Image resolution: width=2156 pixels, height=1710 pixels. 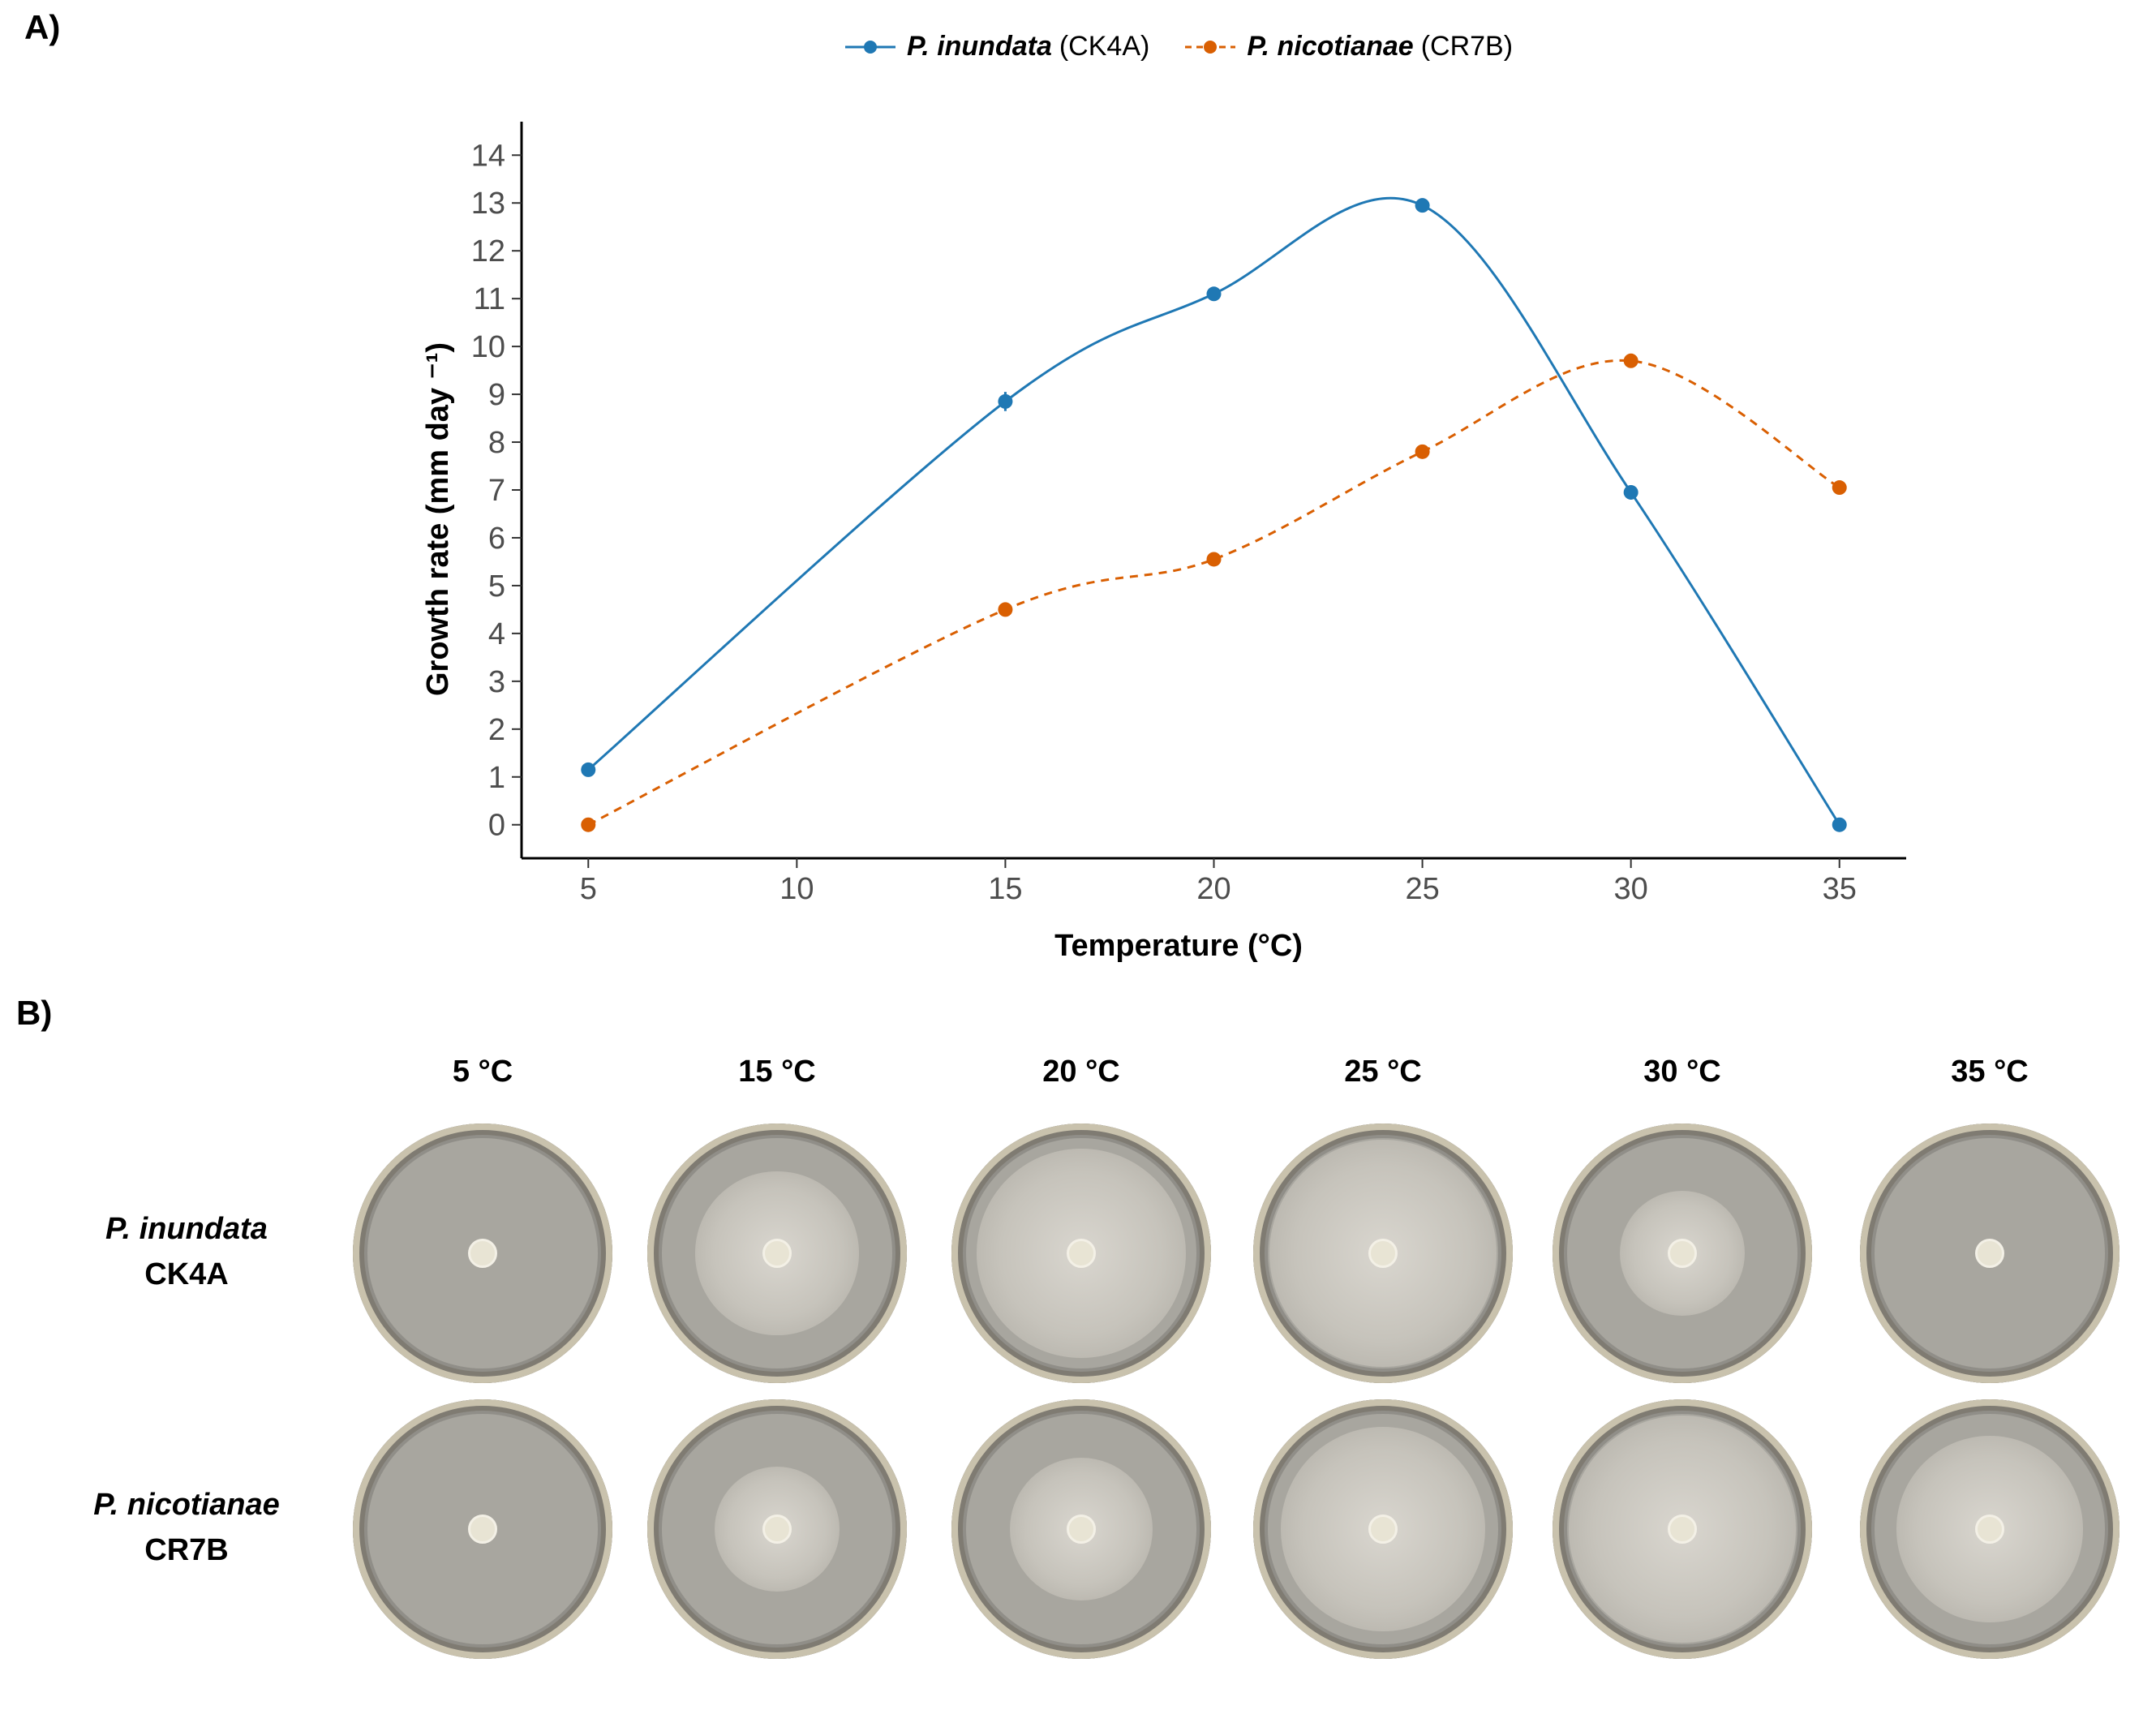 I want to click on x-axis-title: Temperature (°C), so click(x=1178, y=946).